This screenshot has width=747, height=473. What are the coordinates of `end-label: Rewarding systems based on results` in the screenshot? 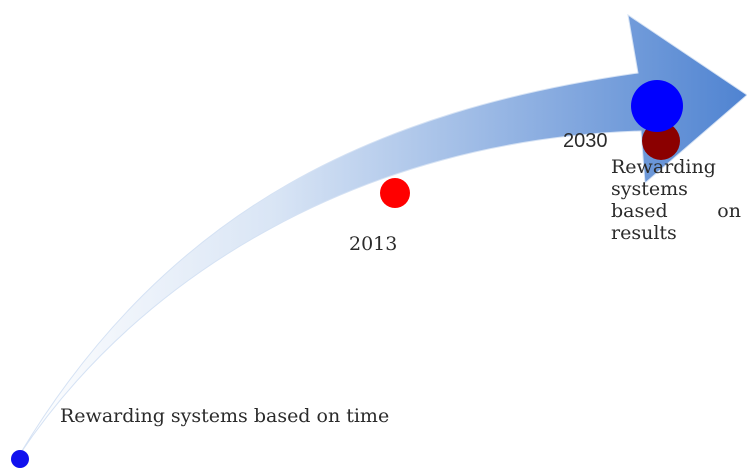 It's located at (676, 200).